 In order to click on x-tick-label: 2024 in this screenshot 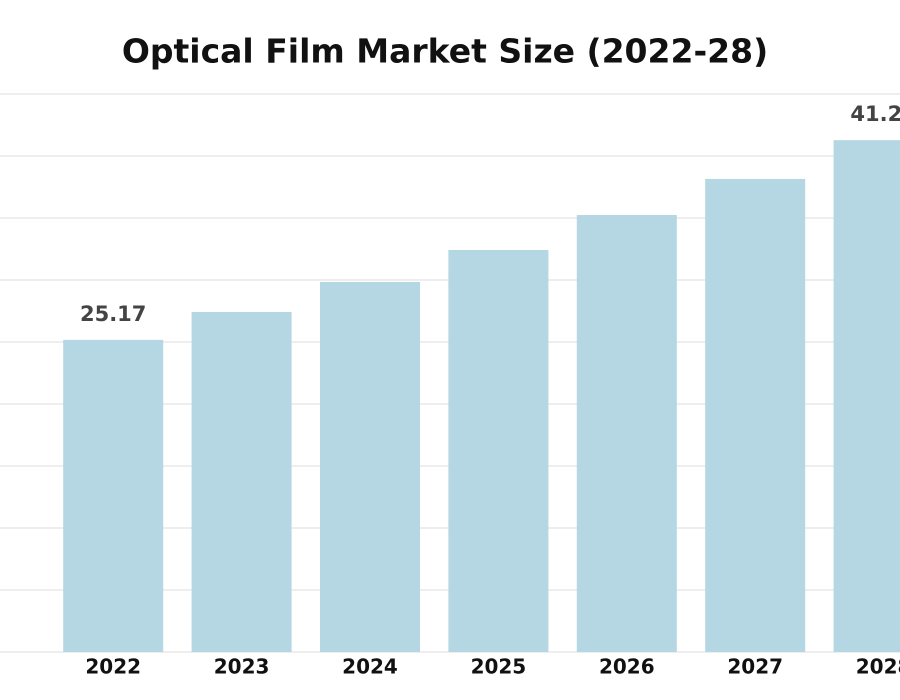, I will do `click(370, 667)`.